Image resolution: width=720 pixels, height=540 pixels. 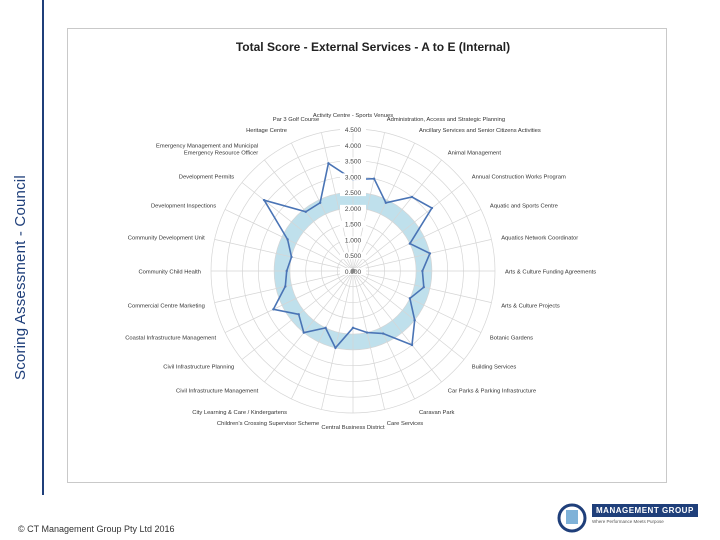 I want to click on side-title: Scoring Assessment - Council, so click(x=20, y=277).